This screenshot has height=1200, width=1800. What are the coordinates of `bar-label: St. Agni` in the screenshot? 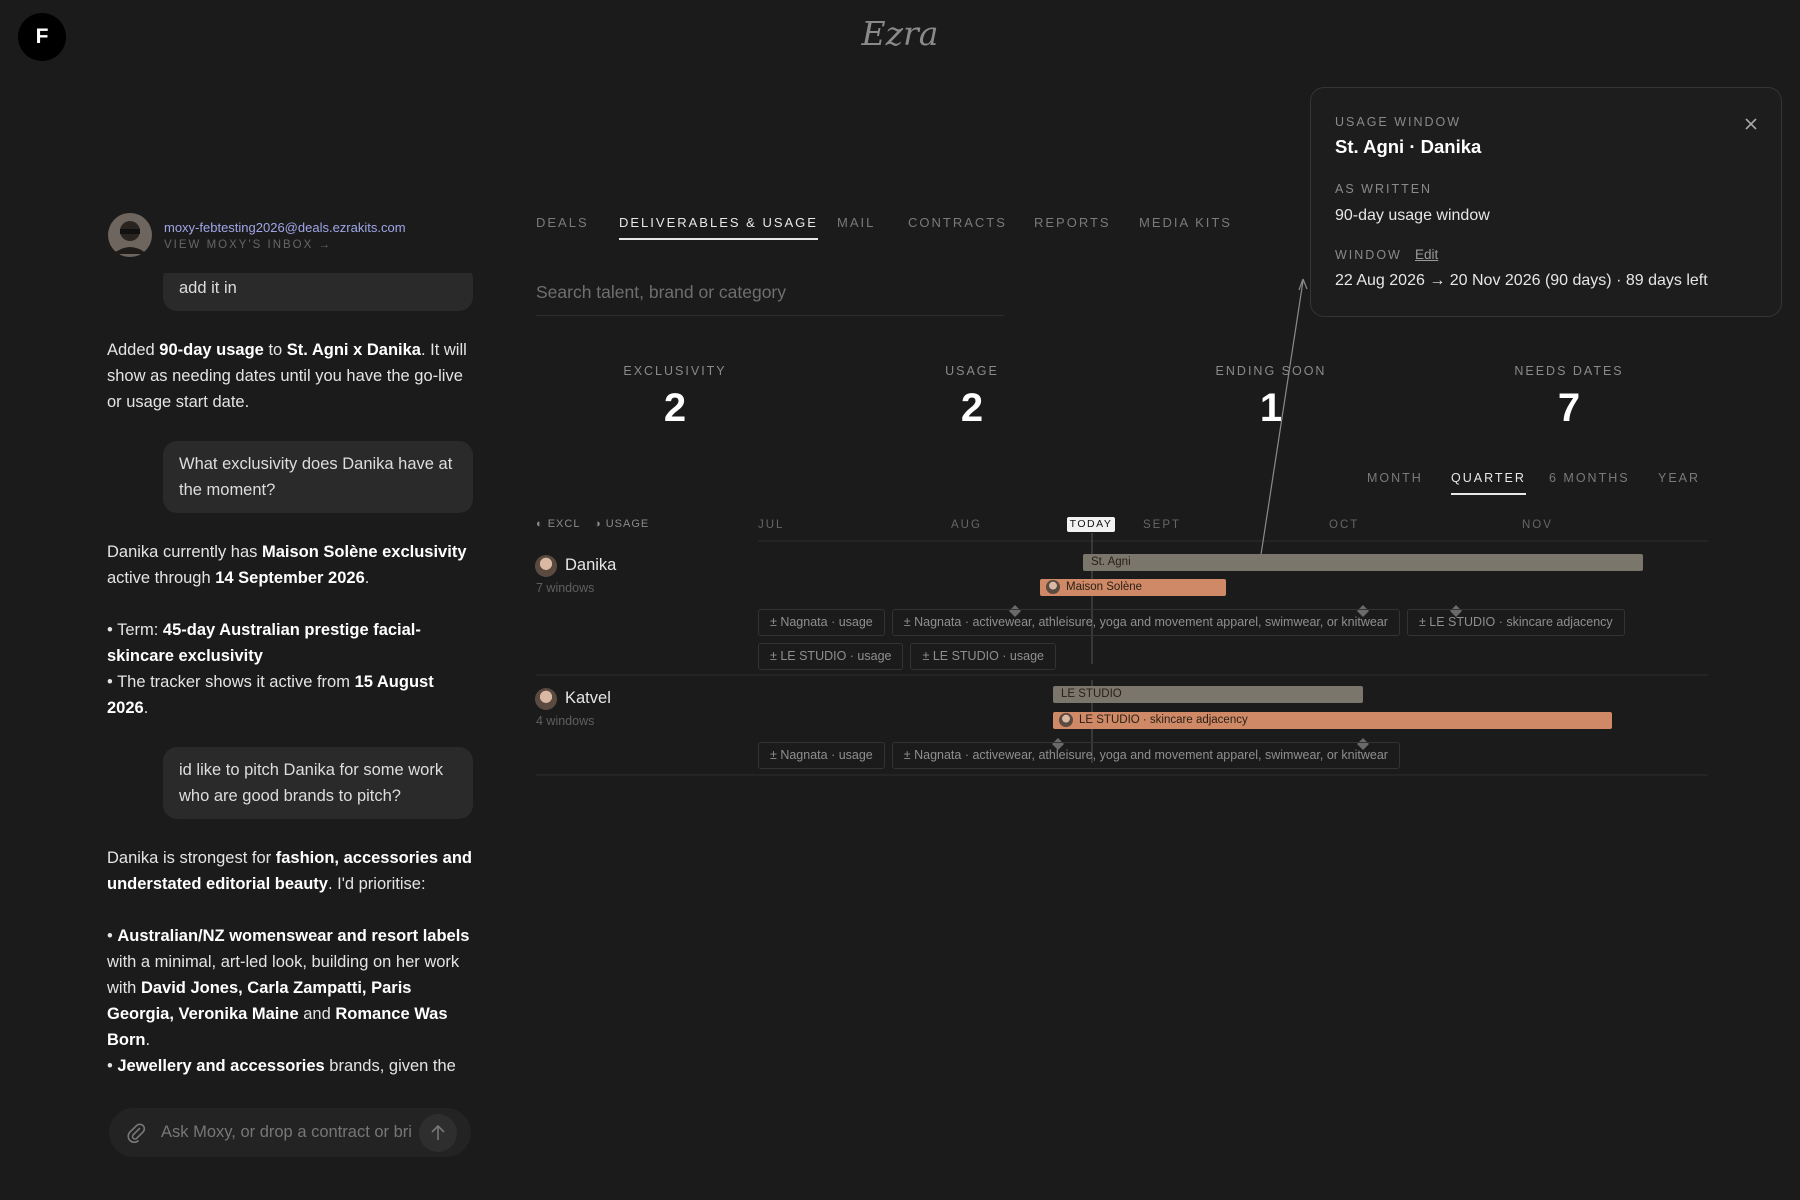 It's located at (1111, 562).